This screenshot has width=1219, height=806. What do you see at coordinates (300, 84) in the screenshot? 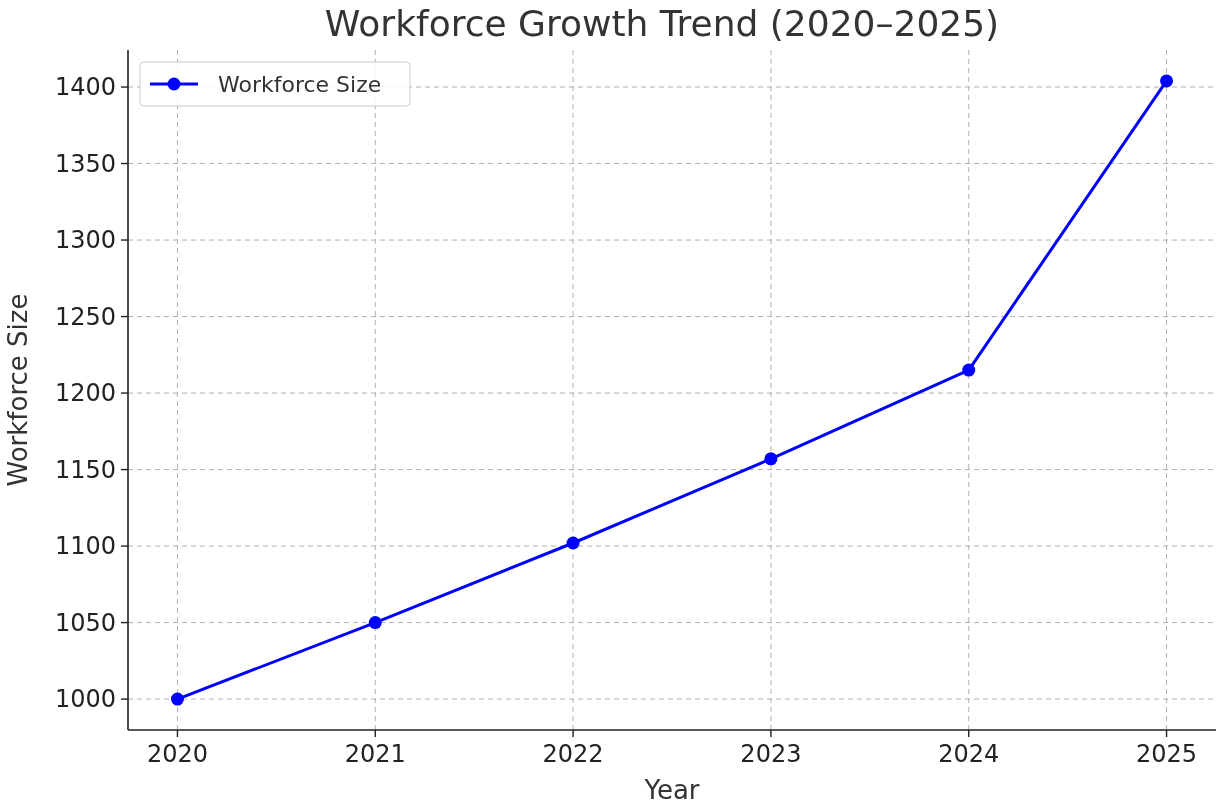
I see `legend-label: Workforce Size` at bounding box center [300, 84].